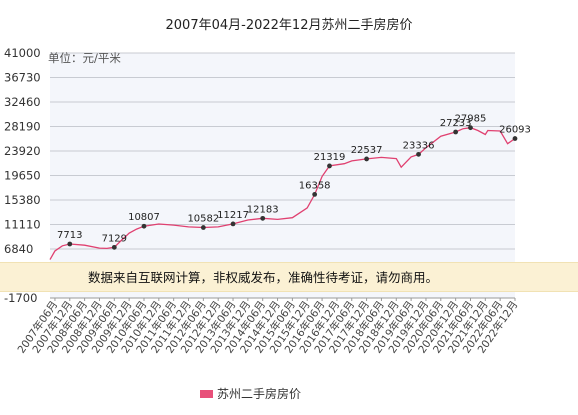 The height and width of the screenshot is (415, 578). What do you see at coordinates (114, 238) in the screenshot?
I see `data-label: 7129` at bounding box center [114, 238].